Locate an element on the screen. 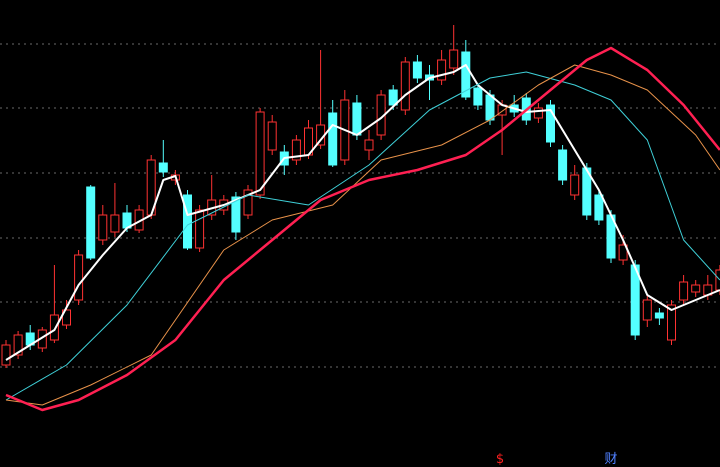 The image size is (720, 467). annotation: $ is located at coordinates (500, 459).